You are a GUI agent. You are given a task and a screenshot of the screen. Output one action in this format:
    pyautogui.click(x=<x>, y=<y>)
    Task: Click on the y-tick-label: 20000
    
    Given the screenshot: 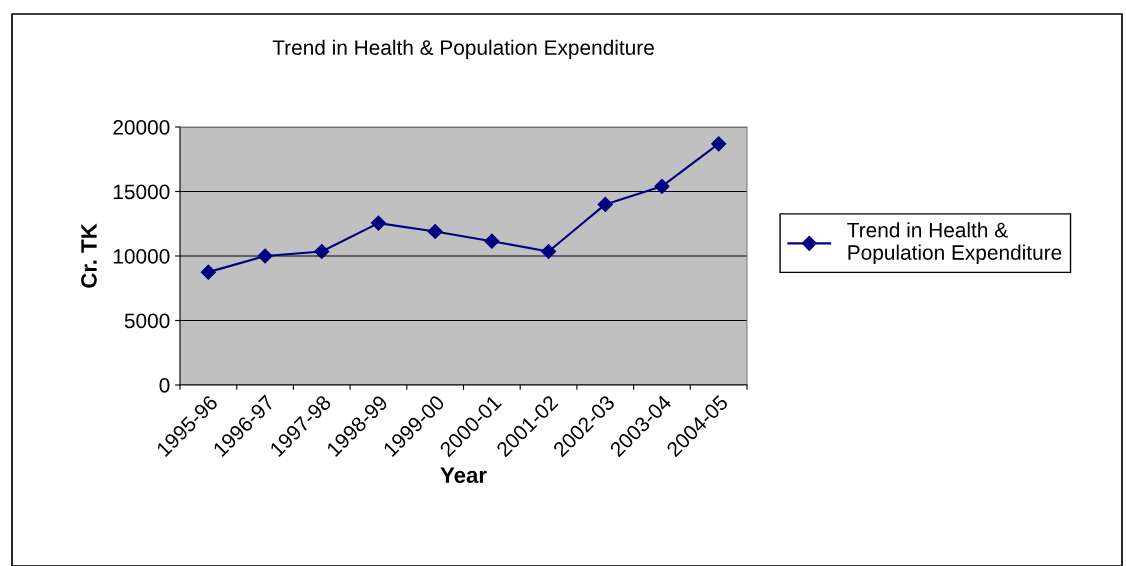 What is the action you would take?
    pyautogui.click(x=141, y=127)
    